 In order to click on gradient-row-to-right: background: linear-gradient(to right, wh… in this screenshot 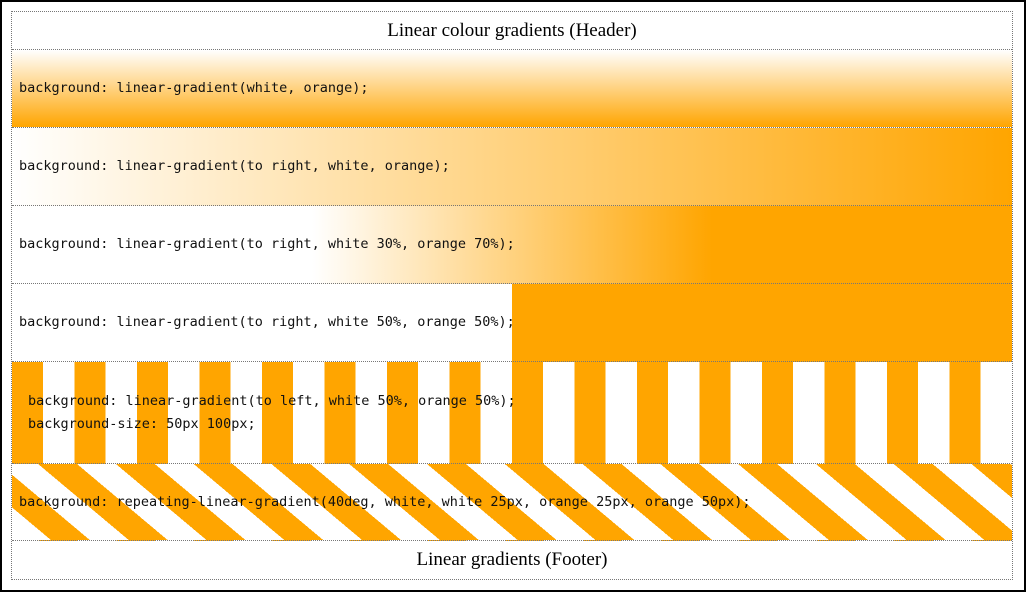, I will do `click(512, 167)`.